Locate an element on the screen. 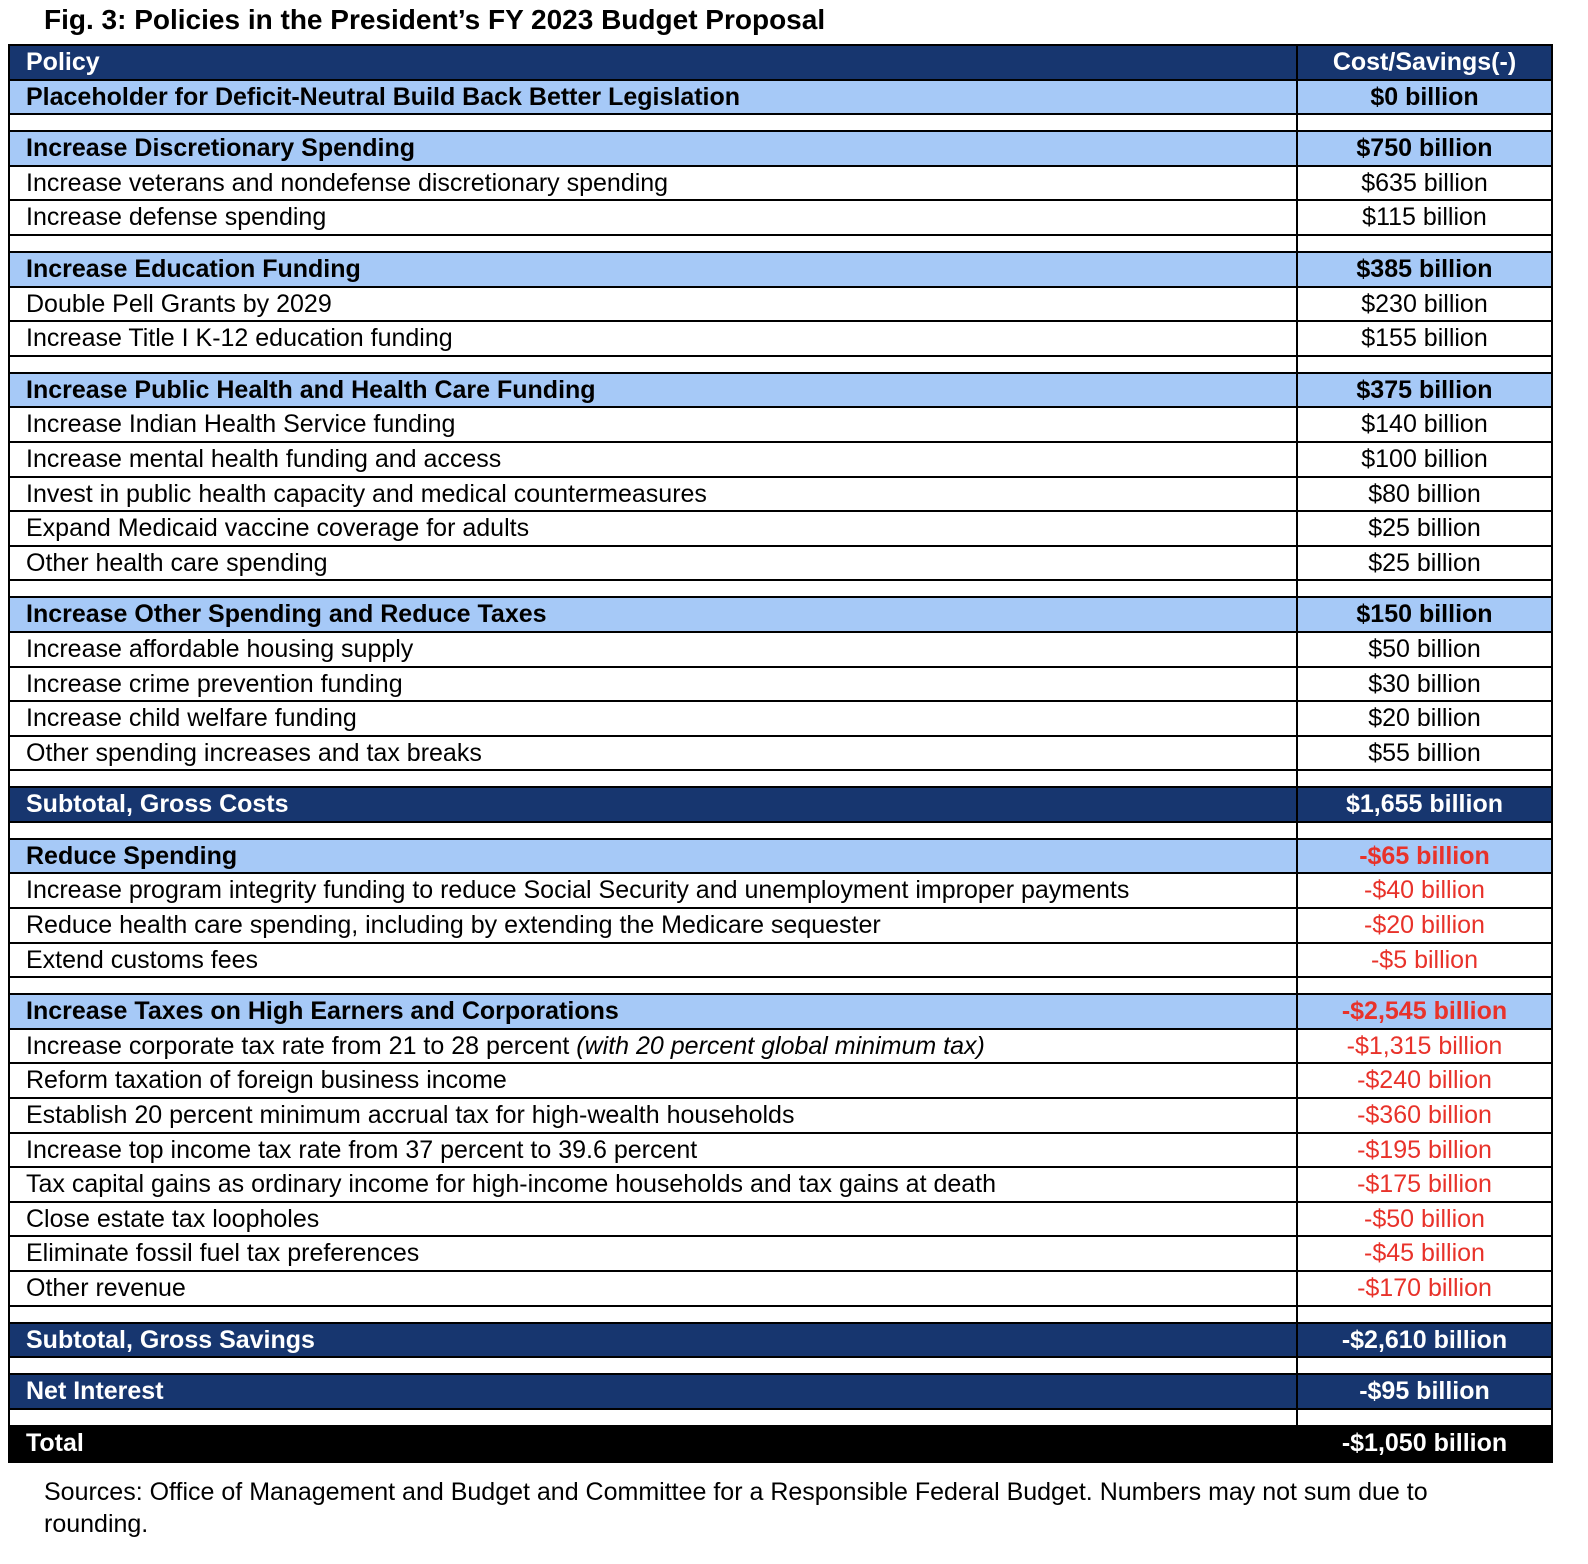  section-row: Increase Education Funding $385 billion is located at coordinates (780, 270).